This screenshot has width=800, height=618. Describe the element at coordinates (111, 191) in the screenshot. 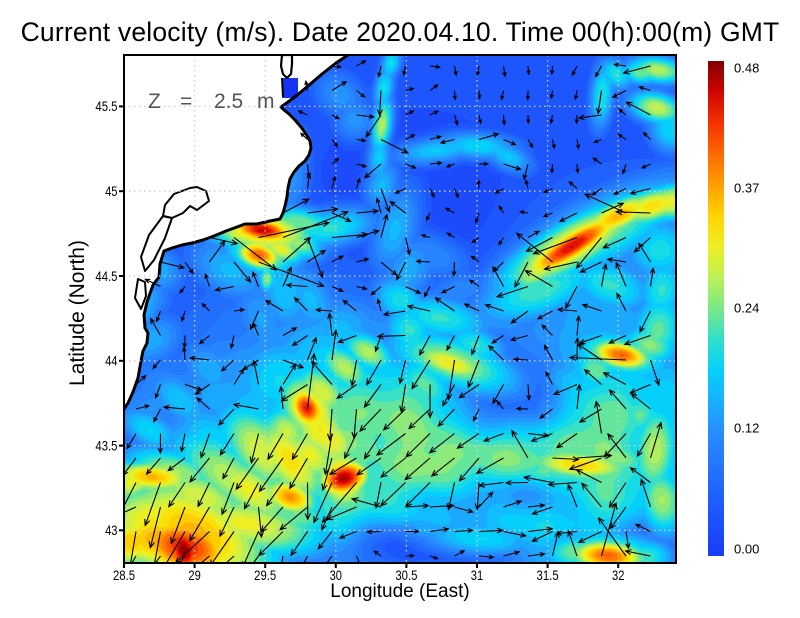

I see `svg-text: 45` at that location.